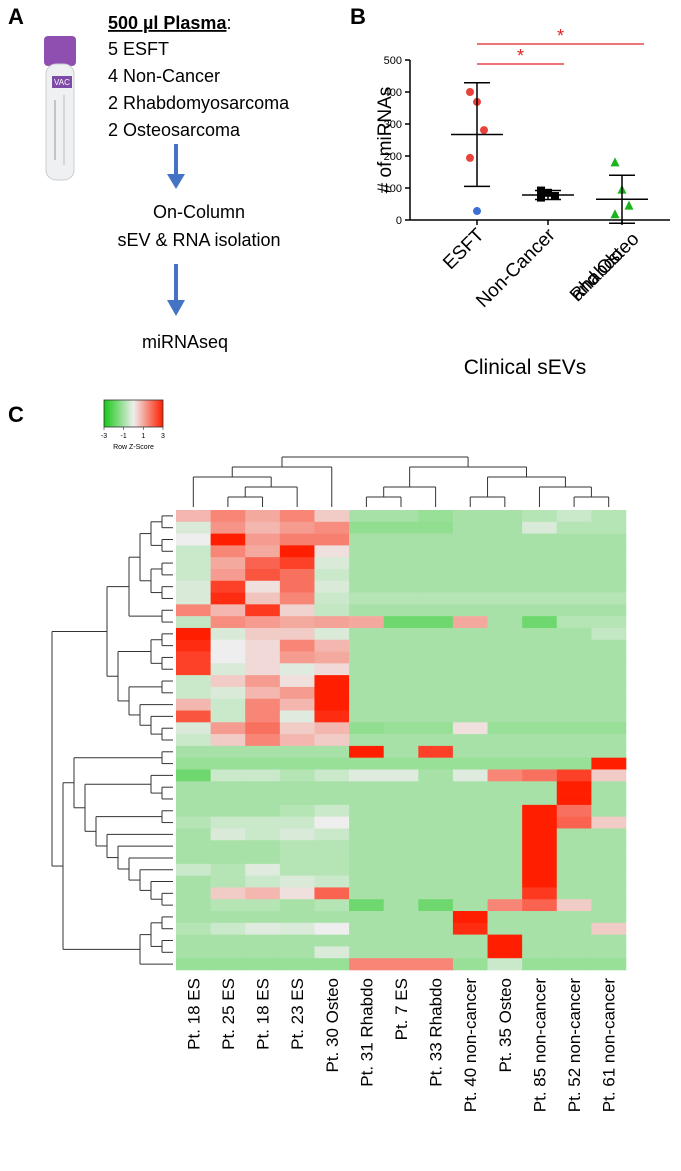 This screenshot has width=681, height=1171. Describe the element at coordinates (539, 1045) in the screenshot. I see `column-label: Pt. 85 non-cancer` at that location.